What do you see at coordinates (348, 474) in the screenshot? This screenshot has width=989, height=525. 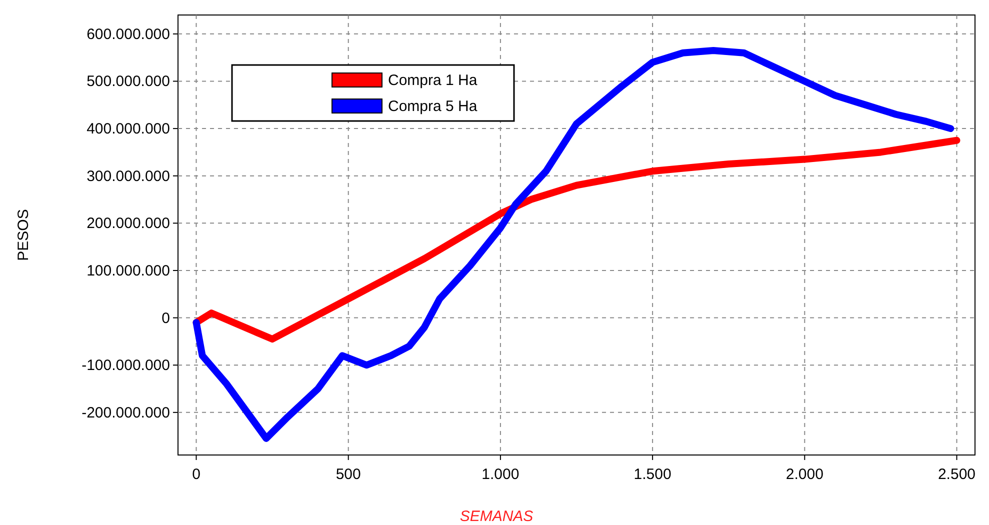 I see `x-tick-label: 500` at bounding box center [348, 474].